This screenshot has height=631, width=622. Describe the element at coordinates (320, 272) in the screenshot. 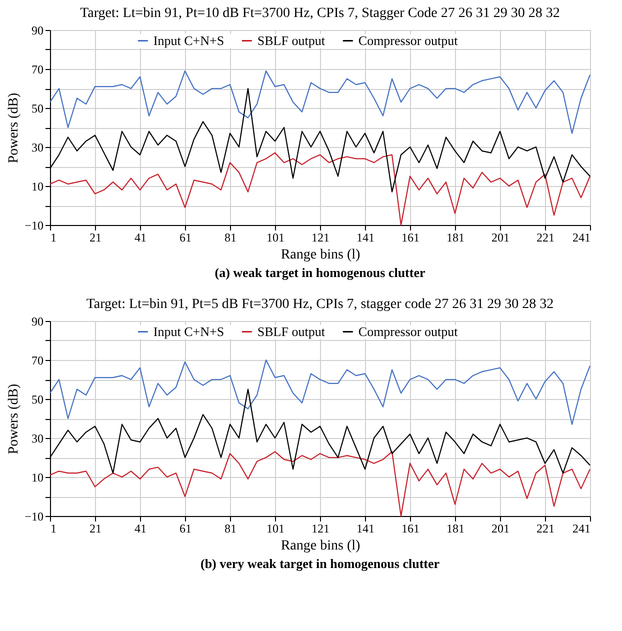

I see `text: (a) weak target in homogenous clutter` at that location.